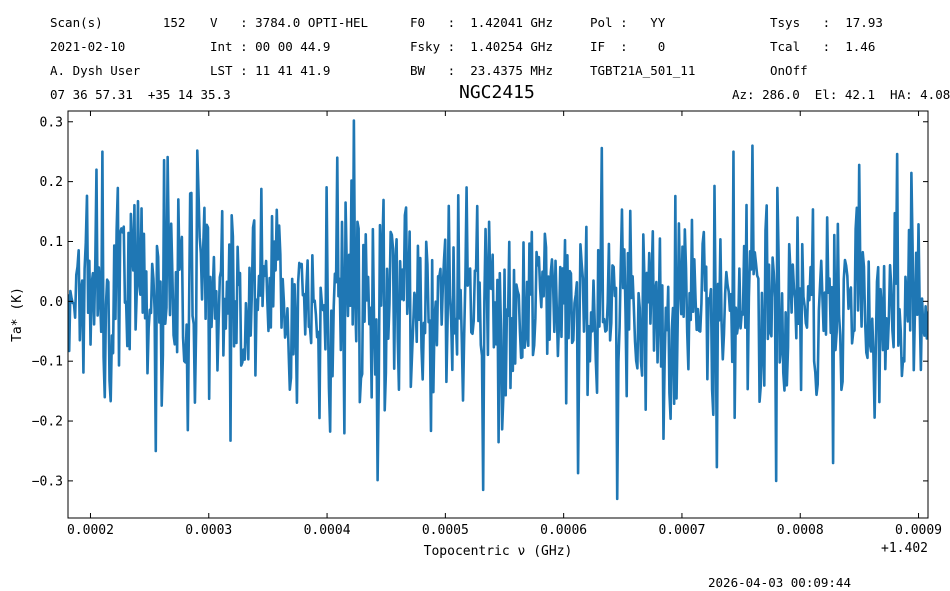 This screenshot has height=591, width=950. Describe the element at coordinates (270, 70) in the screenshot. I see `header-lst: LST : 11 41 41.9` at that location.